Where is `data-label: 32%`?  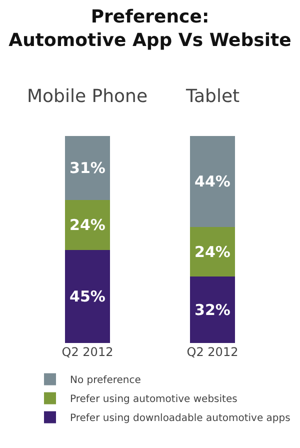
data-label: 32% is located at coordinates (212, 309).